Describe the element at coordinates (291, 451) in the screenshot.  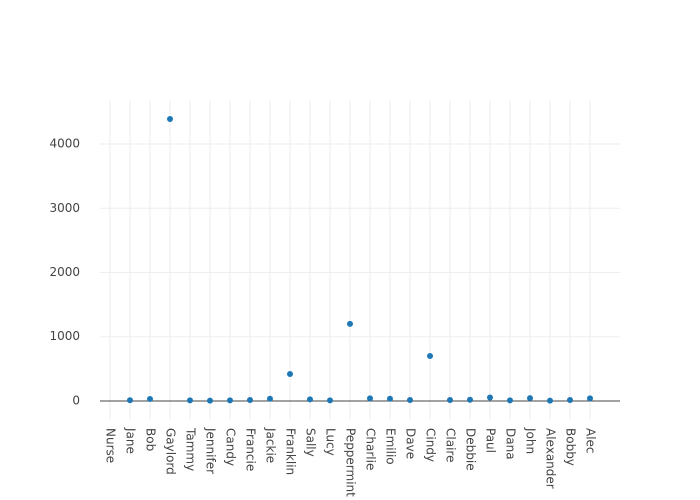
I see `x-tick-label: Franklin` at that location.